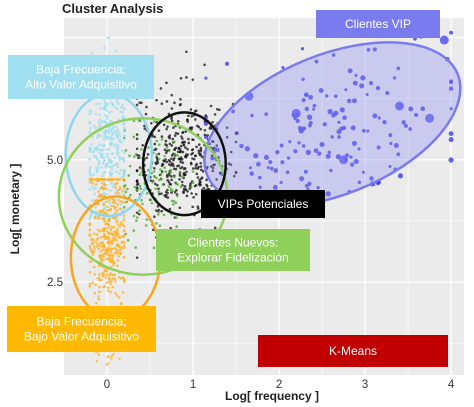 Image resolution: width=474 pixels, height=407 pixels. Describe the element at coordinates (55, 161) in the screenshot. I see `y-tick-label: 5.0` at that location.